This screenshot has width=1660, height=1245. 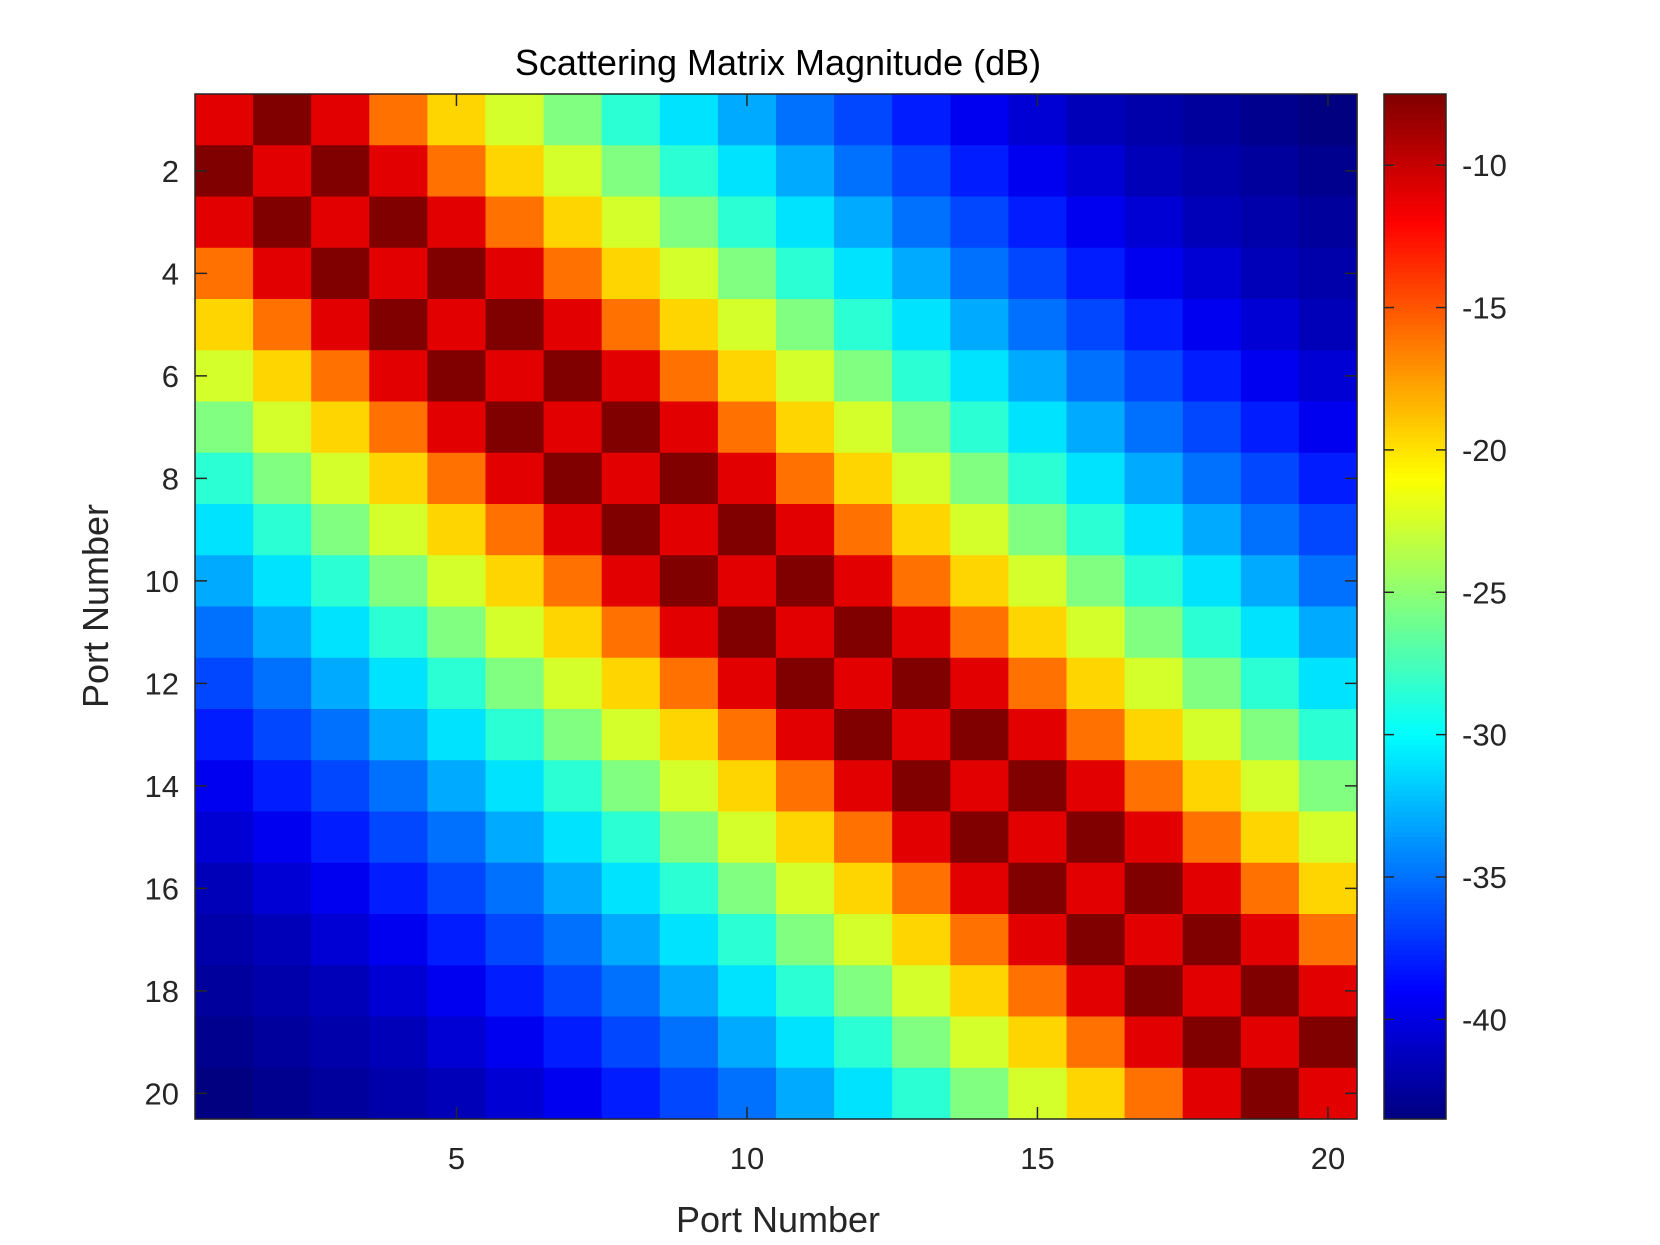 What do you see at coordinates (1037, 1158) in the screenshot?
I see `x-tick-label: 15` at bounding box center [1037, 1158].